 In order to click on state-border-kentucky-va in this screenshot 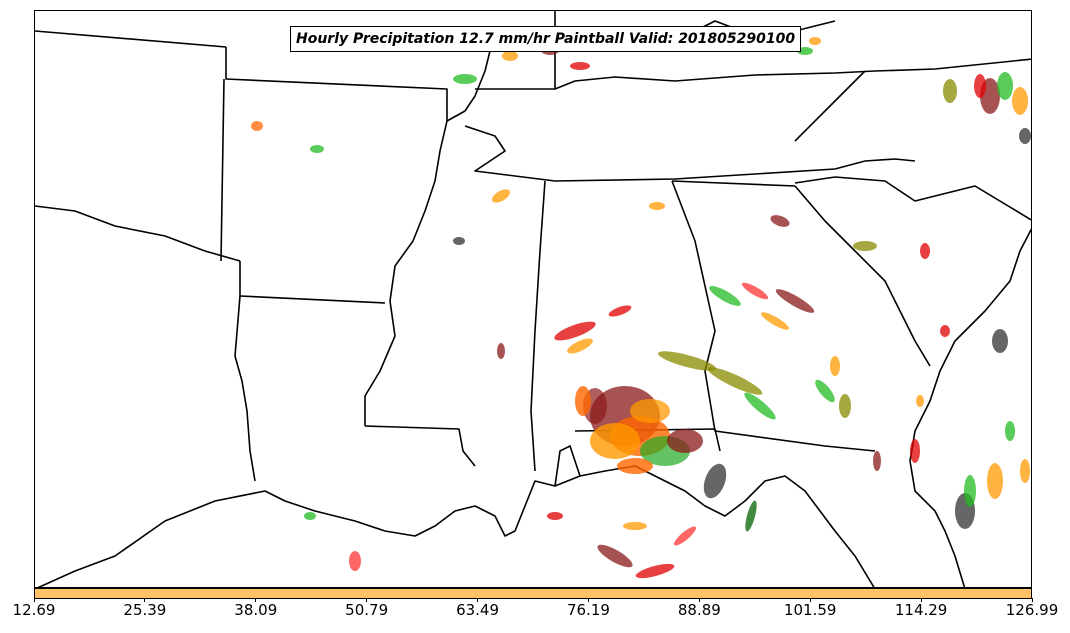, I will do `click(830, 106)`.